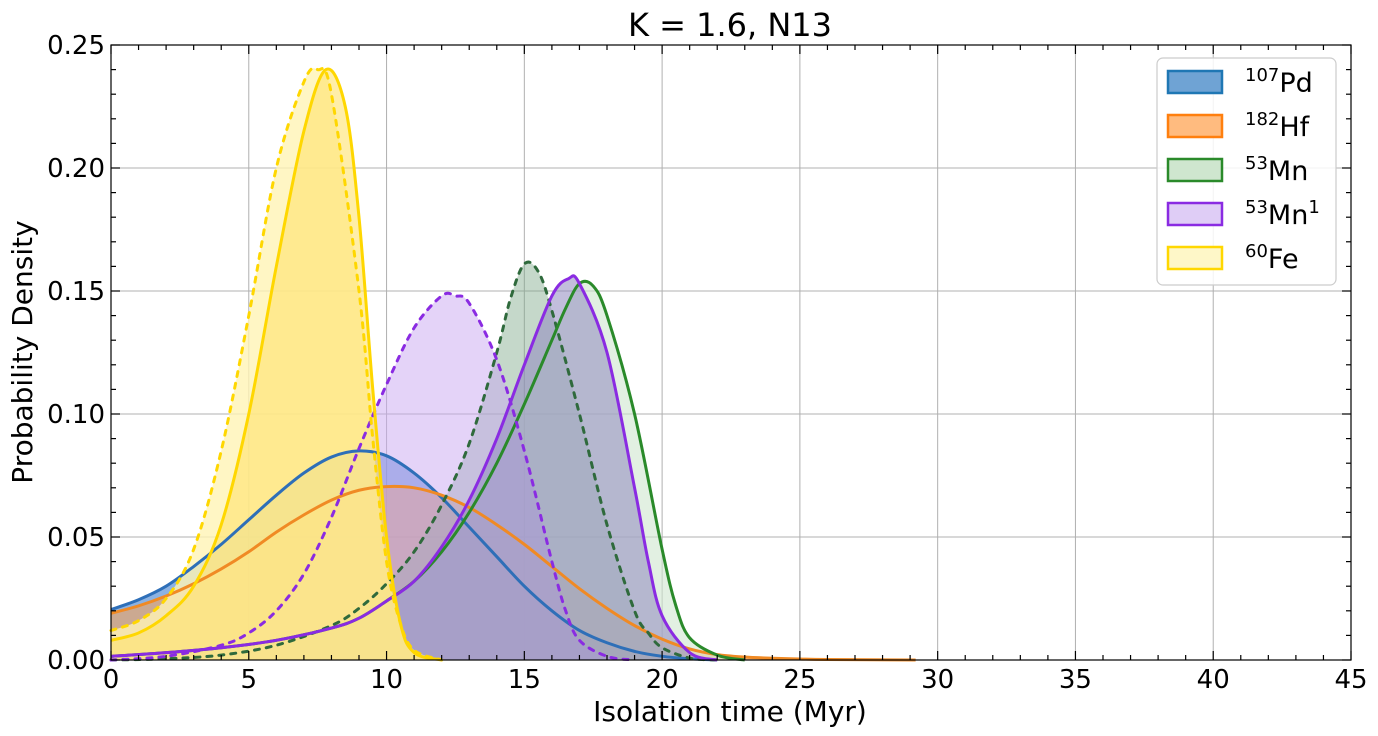 Image resolution: width=1378 pixels, height=736 pixels. Describe the element at coordinates (1262, 119) in the screenshot. I see `legend-mass-number: 182` at that location.